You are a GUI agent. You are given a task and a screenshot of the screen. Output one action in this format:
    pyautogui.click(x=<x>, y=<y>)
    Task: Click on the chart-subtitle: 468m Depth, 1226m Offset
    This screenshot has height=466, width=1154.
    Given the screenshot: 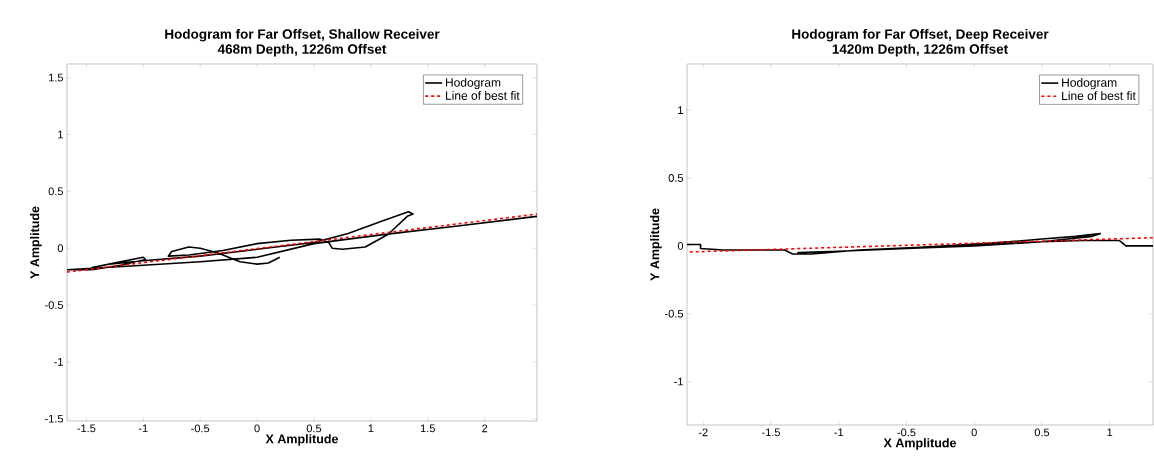 What is the action you would take?
    pyautogui.click(x=302, y=50)
    